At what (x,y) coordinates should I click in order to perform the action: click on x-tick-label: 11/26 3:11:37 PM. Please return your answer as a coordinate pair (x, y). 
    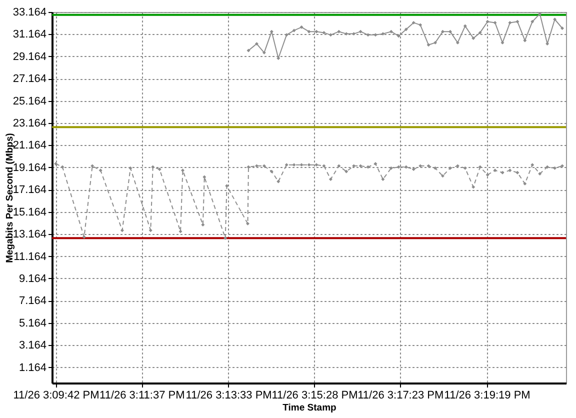
    Looking at the image, I should click on (142, 396).